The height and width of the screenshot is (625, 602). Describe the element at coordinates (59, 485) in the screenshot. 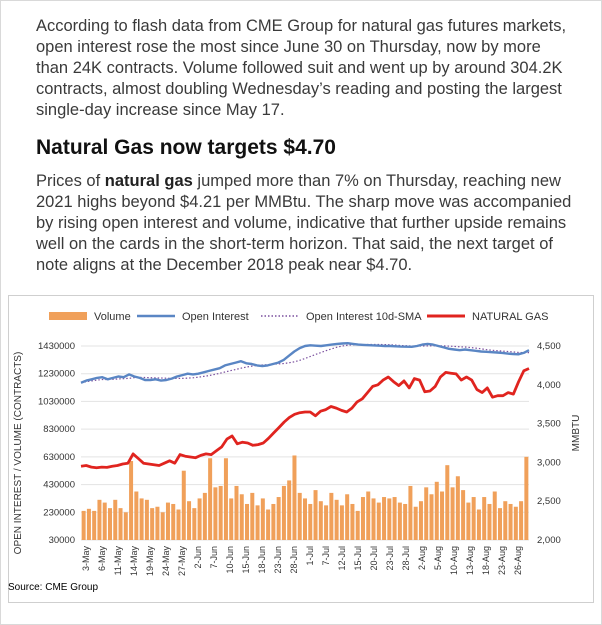

I see `left-tick-label: 430000` at that location.